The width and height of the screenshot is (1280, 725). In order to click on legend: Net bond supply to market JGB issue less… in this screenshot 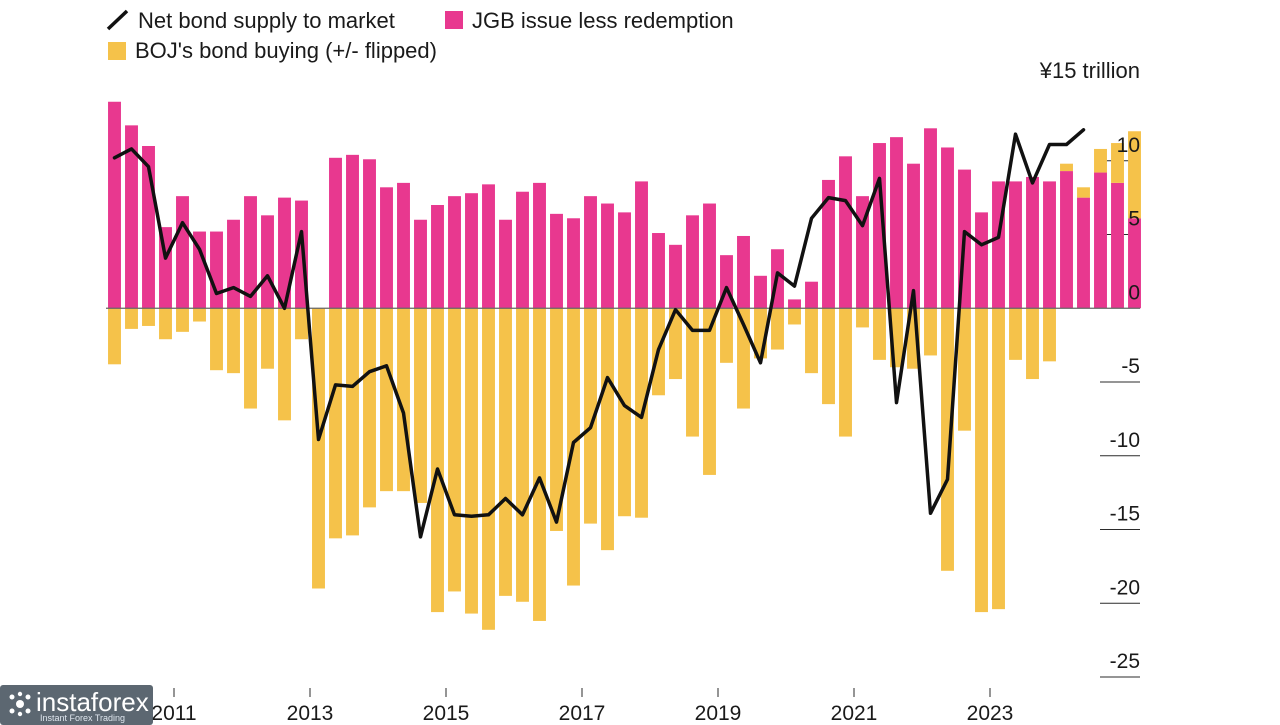, I will do `click(420, 35)`.